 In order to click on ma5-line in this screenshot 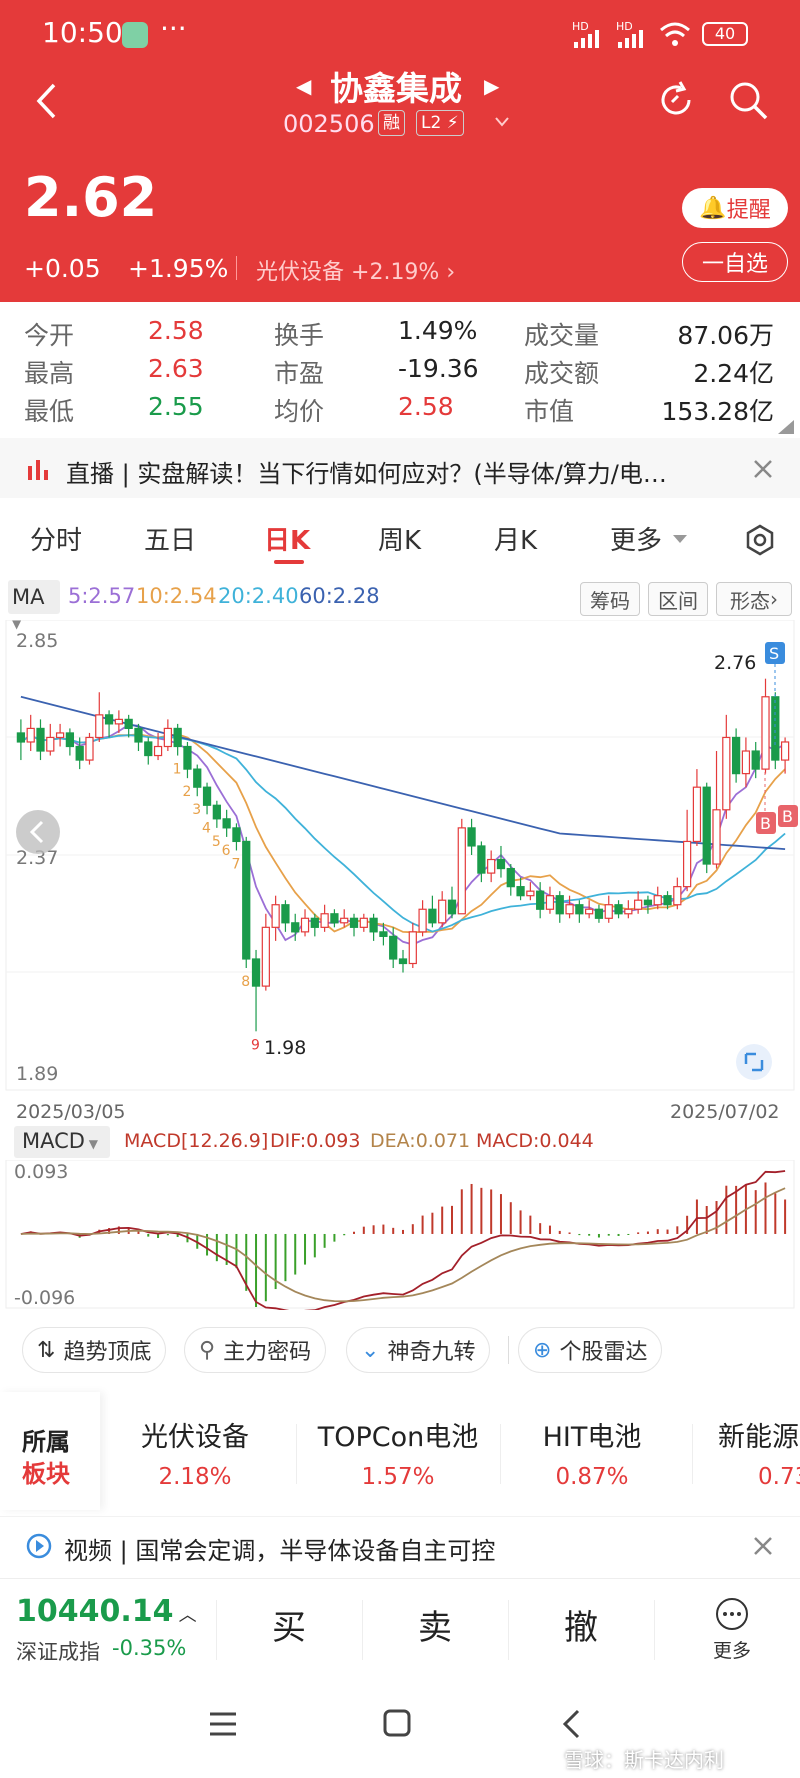, I will do `click(403, 834)`.